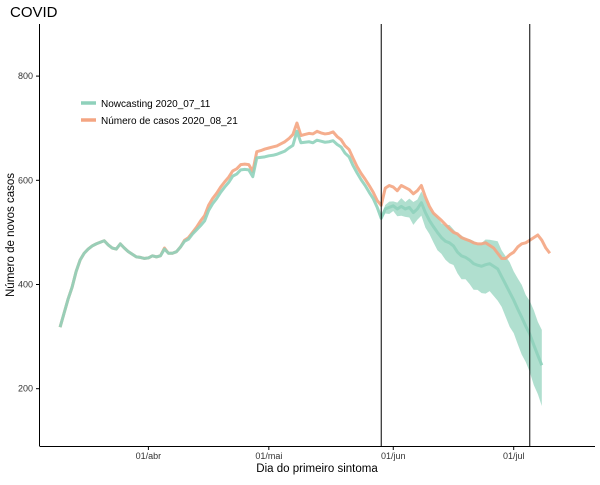  I want to click on legend-label-nowcasting: Nowcasting 2020_07_11, so click(156, 104).